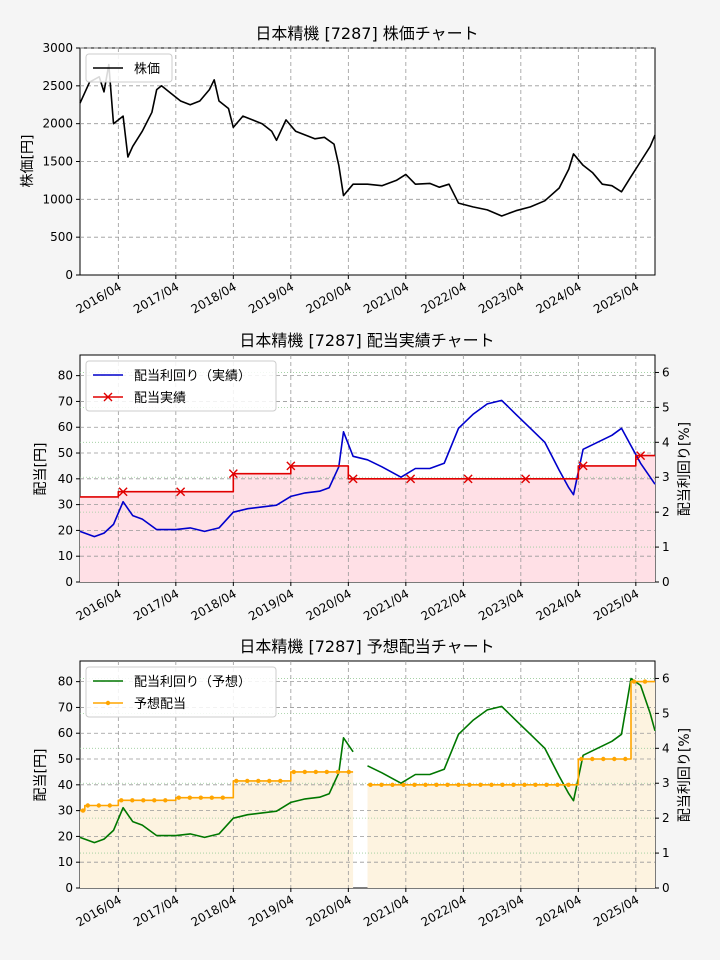 This screenshot has height=960, width=720. I want to click on forecast-y-axis-label: 配当[円], so click(41, 775).